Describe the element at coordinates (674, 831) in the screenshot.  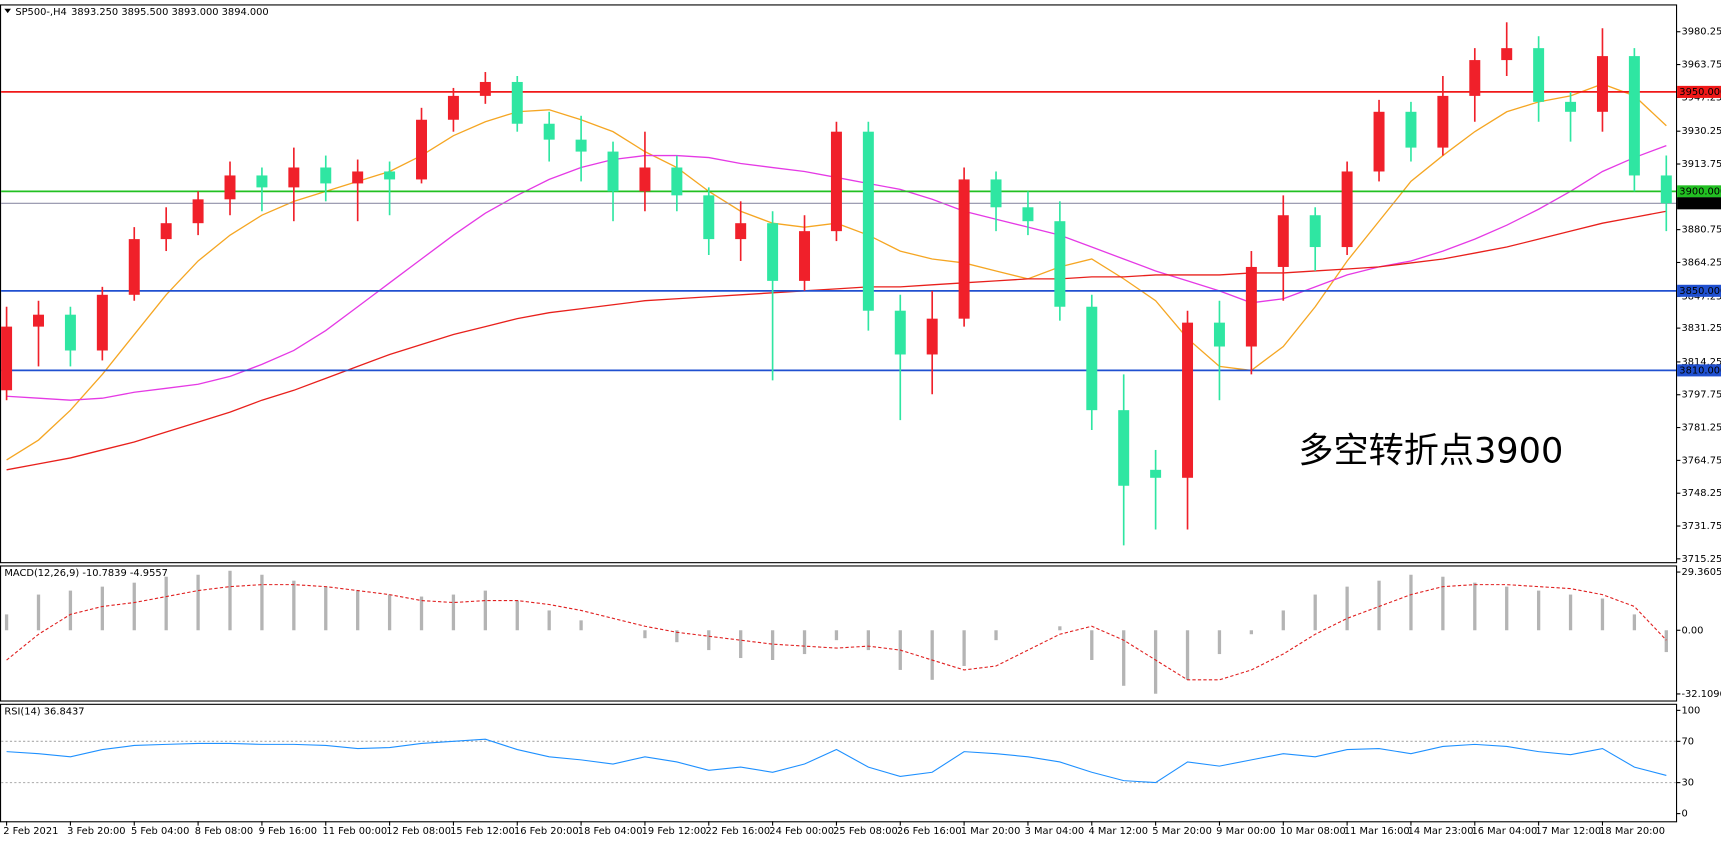
I see `x-tick-label: 19 Feb 12:00` at that location.